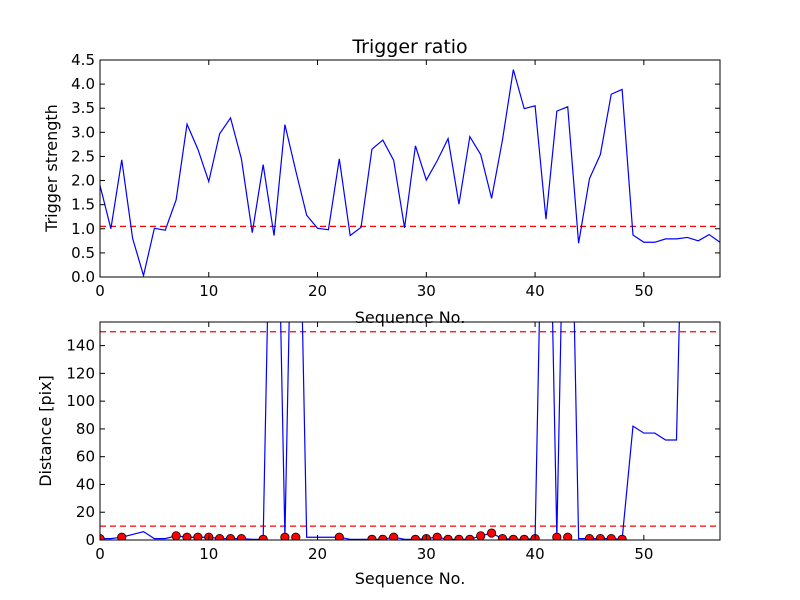 This screenshot has height=600, width=800. What do you see at coordinates (80, 401) in the screenshot?
I see `y-tick-label: 100` at bounding box center [80, 401].